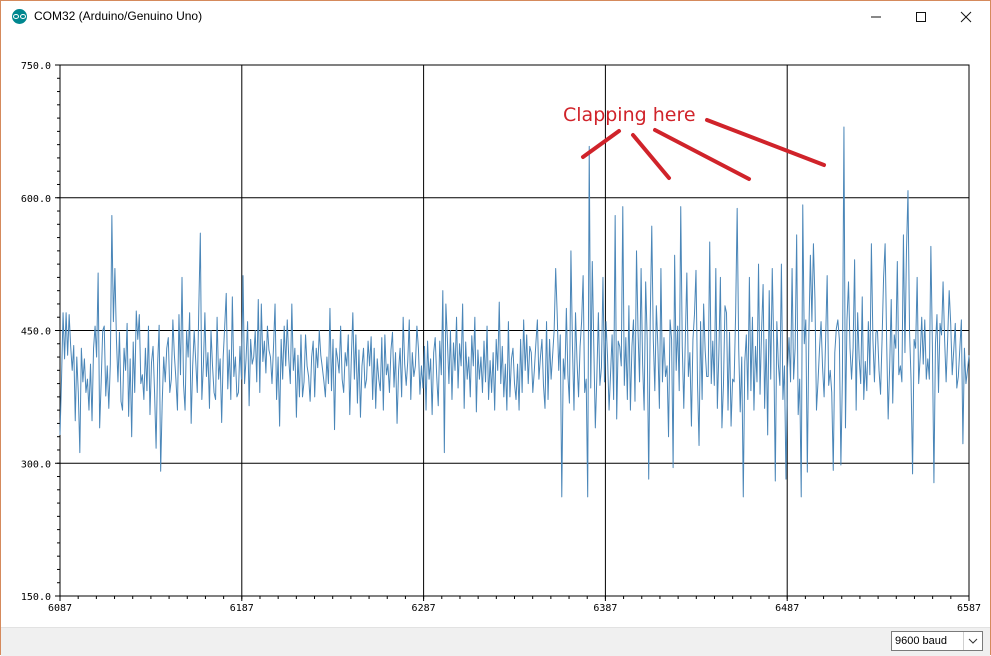  What do you see at coordinates (36, 332) in the screenshot?
I see `y-tick-label: 450.0` at bounding box center [36, 332].